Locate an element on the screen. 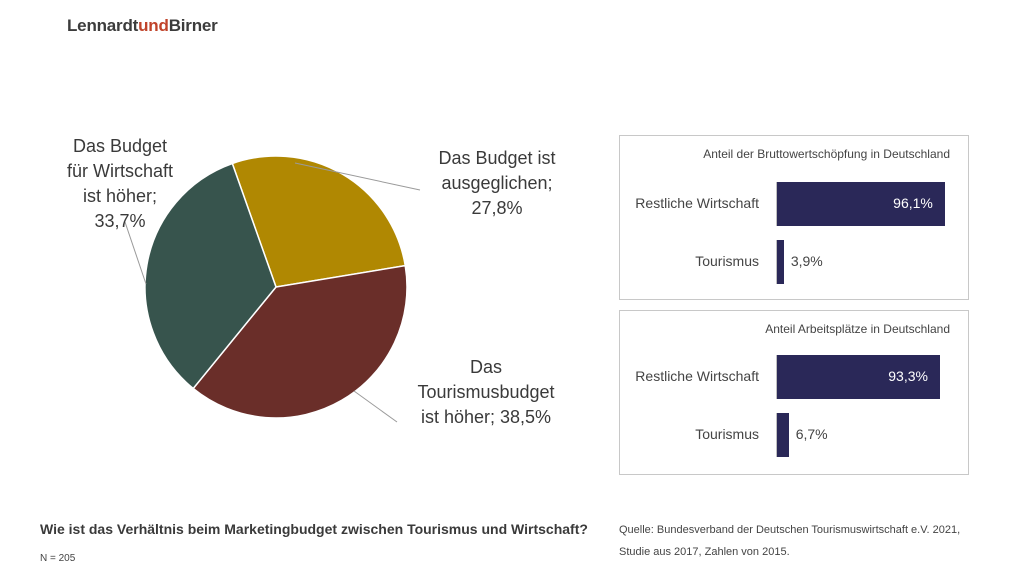 The width and height of the screenshot is (1024, 575). pie-label-line: Tourismusbudget is located at coordinates (486, 392).